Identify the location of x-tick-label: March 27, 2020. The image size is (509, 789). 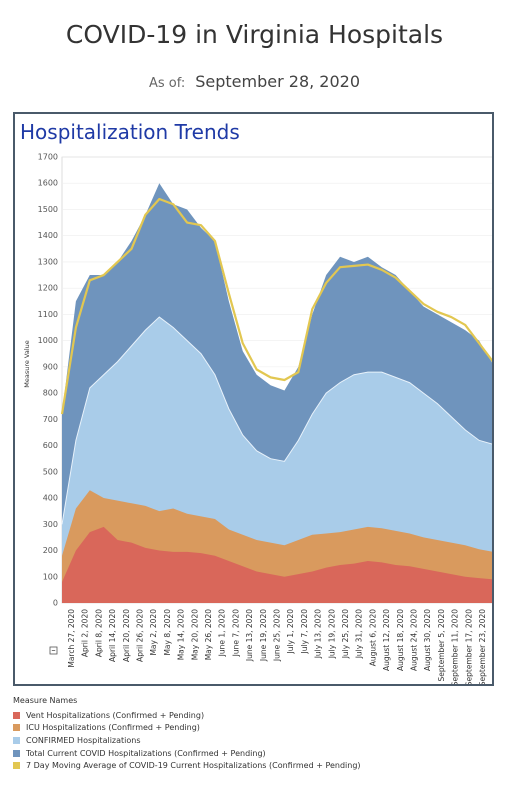
(71, 638).